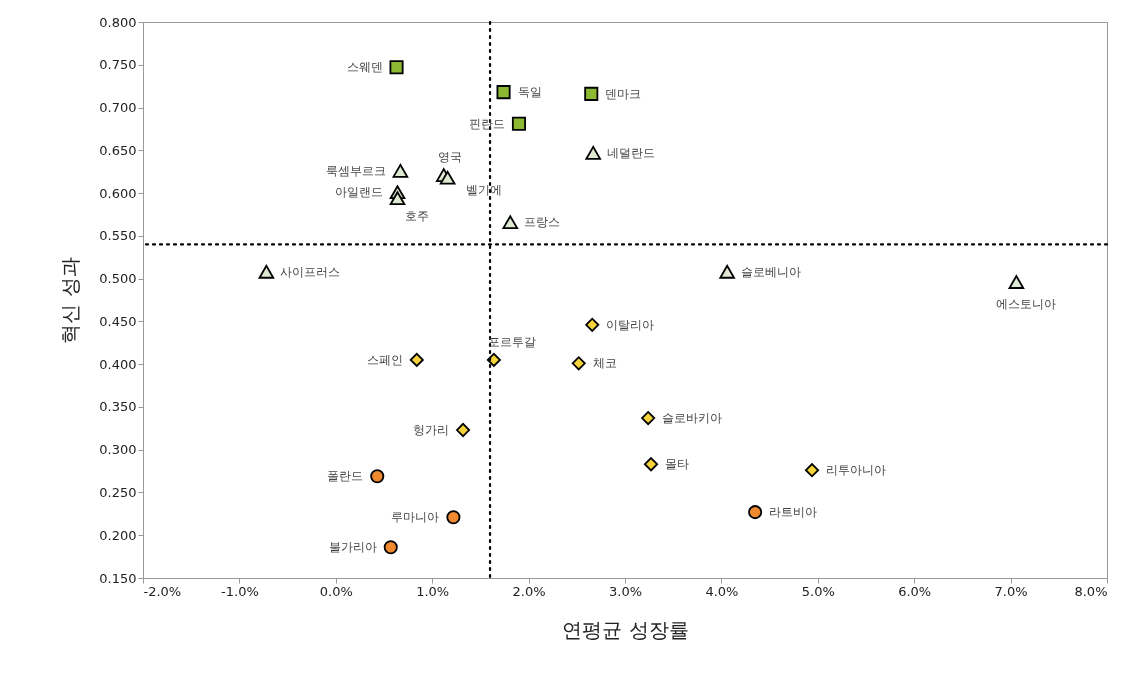  What do you see at coordinates (631, 152) in the screenshot?
I see `annotation: 네덜란드` at bounding box center [631, 152].